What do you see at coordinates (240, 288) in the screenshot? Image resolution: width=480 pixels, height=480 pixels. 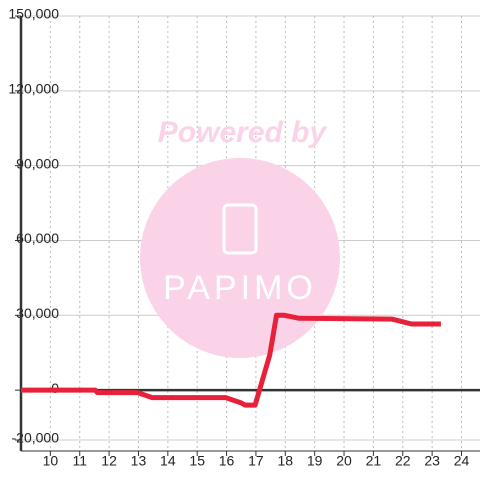 I see `watermark-logo: PAPIMO` at bounding box center [240, 288].